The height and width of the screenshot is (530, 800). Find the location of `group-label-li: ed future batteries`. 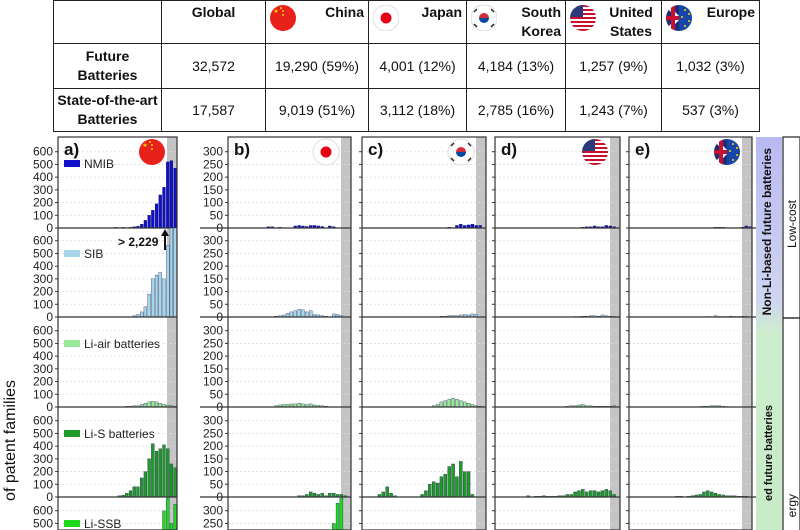

group-label-li: ed future batteries is located at coordinates (769, 453).